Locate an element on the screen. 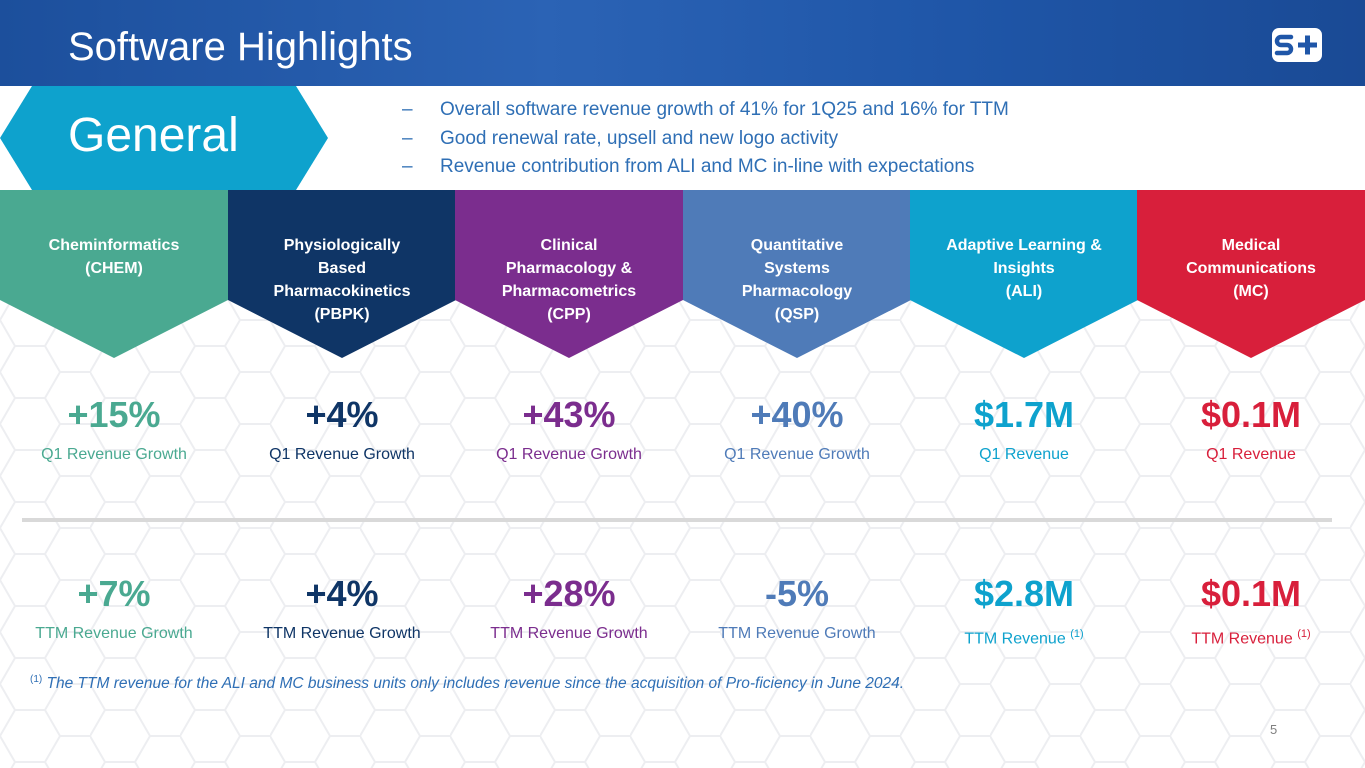 Image resolution: width=1365 pixels, height=768 pixels. segment-name-line: Pharmacometrics is located at coordinates (569, 291).